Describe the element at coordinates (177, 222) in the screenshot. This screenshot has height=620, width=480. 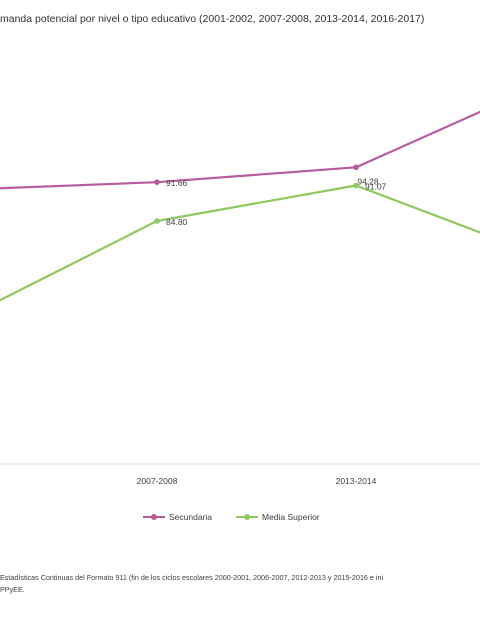
I see `data-label: 84.80` at that location.